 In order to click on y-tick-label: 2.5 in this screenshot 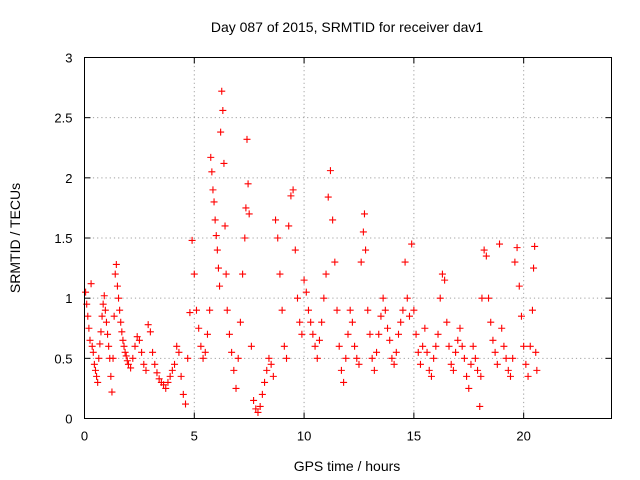, I will do `click(63, 118)`.